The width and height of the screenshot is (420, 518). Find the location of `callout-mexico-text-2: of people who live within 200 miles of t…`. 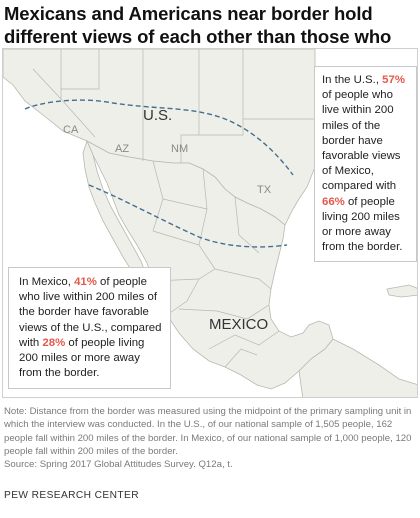

callout-mexico-text-2: of people who live within 200 miles of t… is located at coordinates (90, 312).